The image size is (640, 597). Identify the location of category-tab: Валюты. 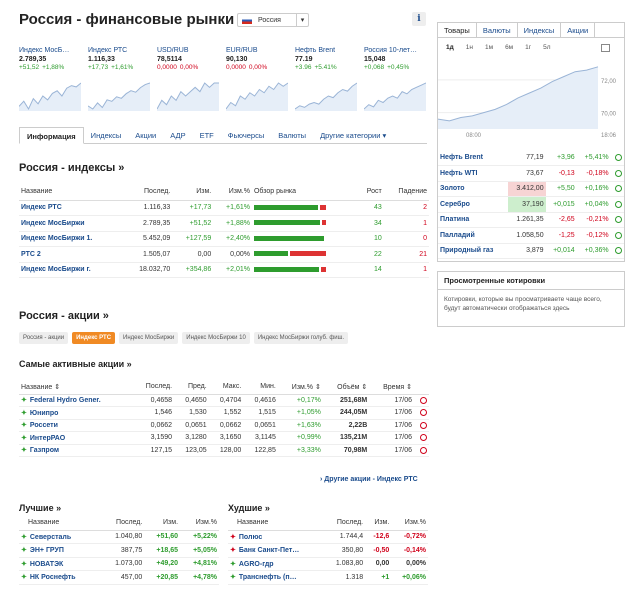
(292, 135).